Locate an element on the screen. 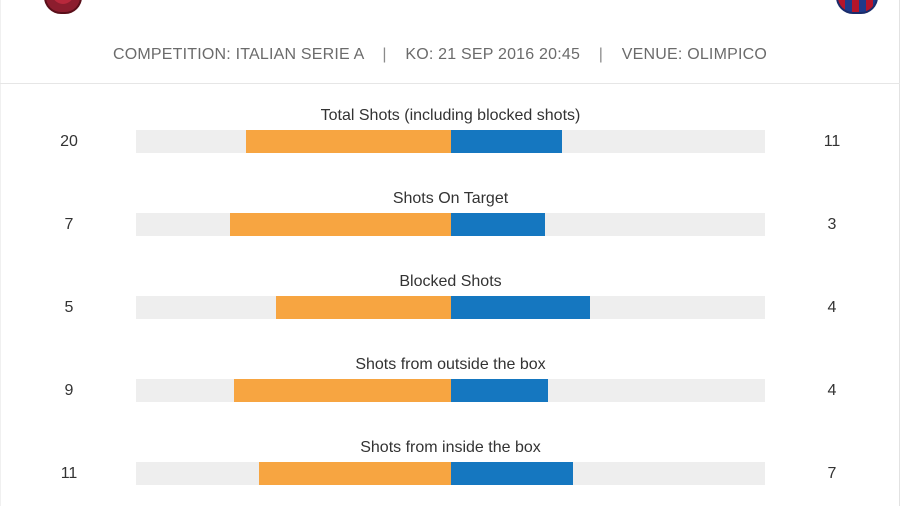 This screenshot has width=900, height=506. stat-row-shots-inside-box: Shots from inside the box 11 7 is located at coordinates (450, 469).